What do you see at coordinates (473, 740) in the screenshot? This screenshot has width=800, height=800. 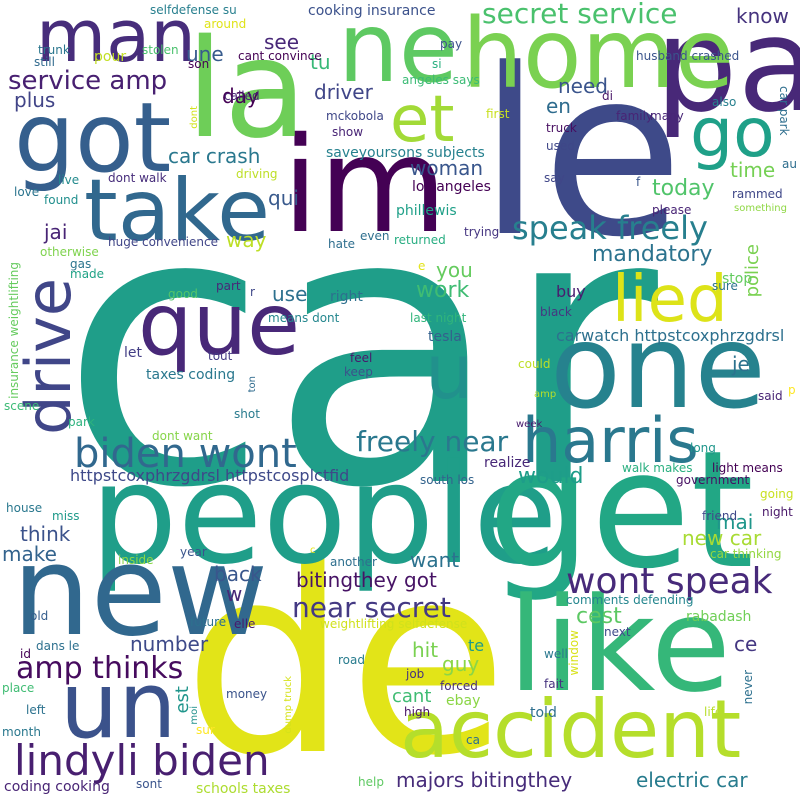 I see `word-ca: ca` at bounding box center [473, 740].